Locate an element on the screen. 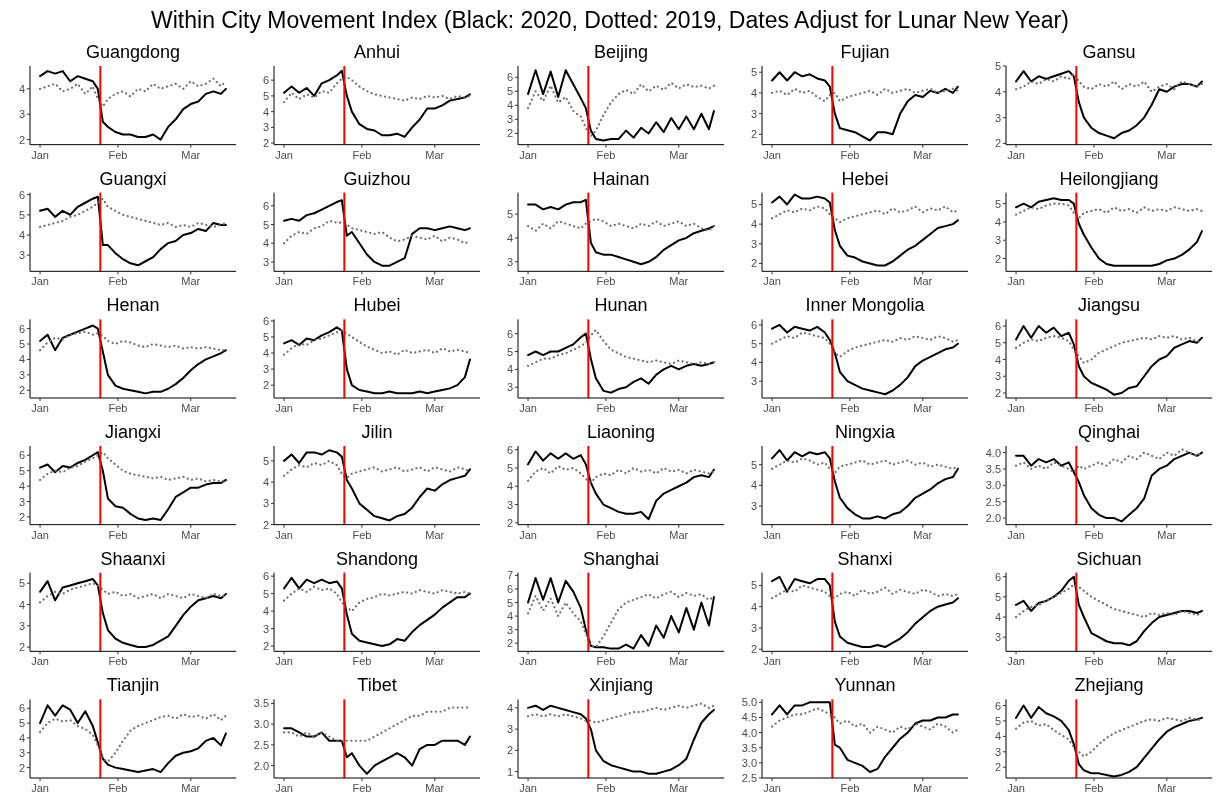 The width and height of the screenshot is (1220, 806). chart-title: Heilongjiang is located at coordinates (1109, 178).